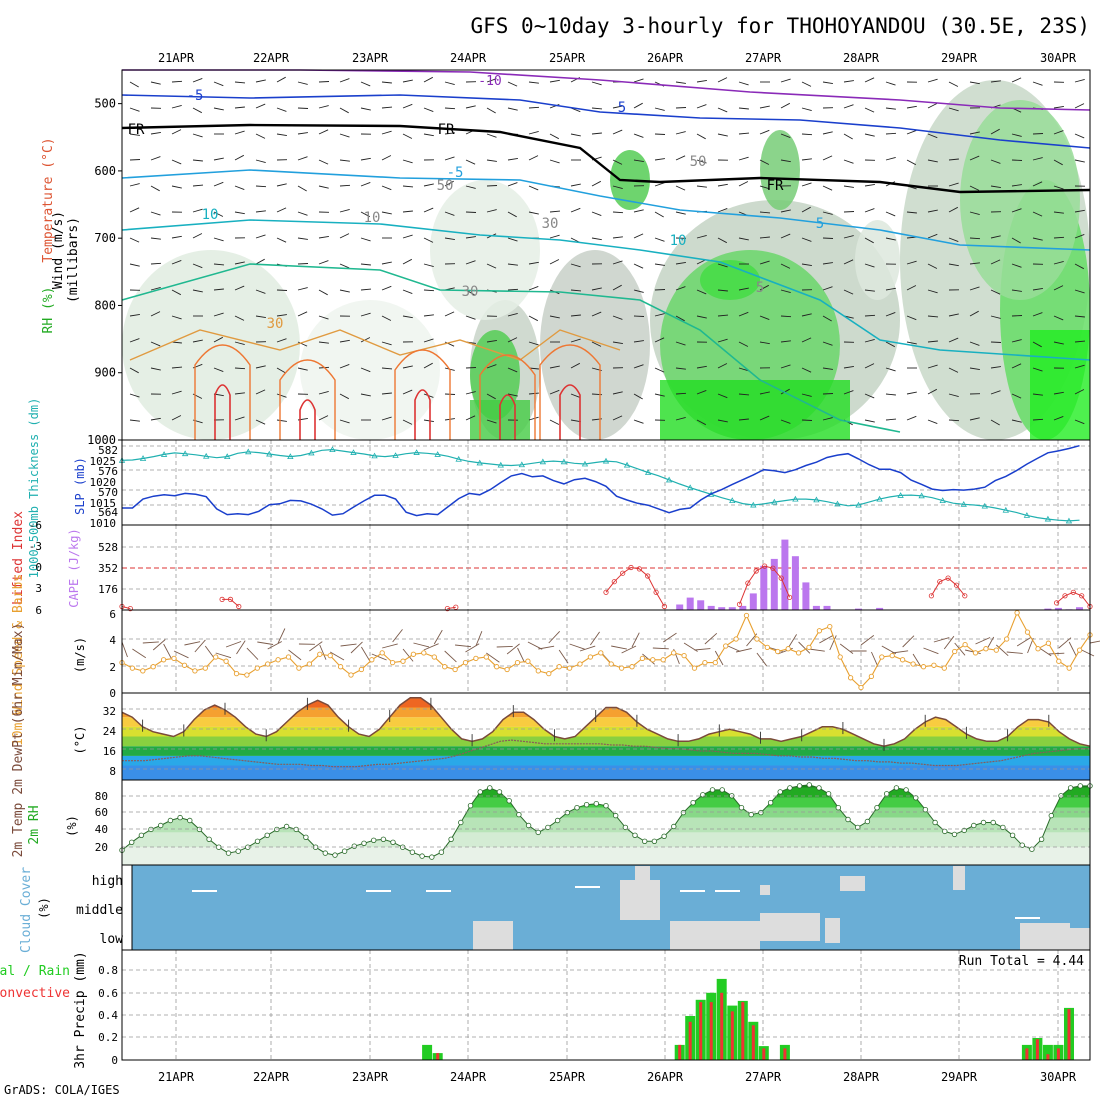 The height and width of the screenshot is (1100, 1100). What do you see at coordinates (606, 121) in the screenshot?
I see `temperature-contour` at bounding box center [606, 121].